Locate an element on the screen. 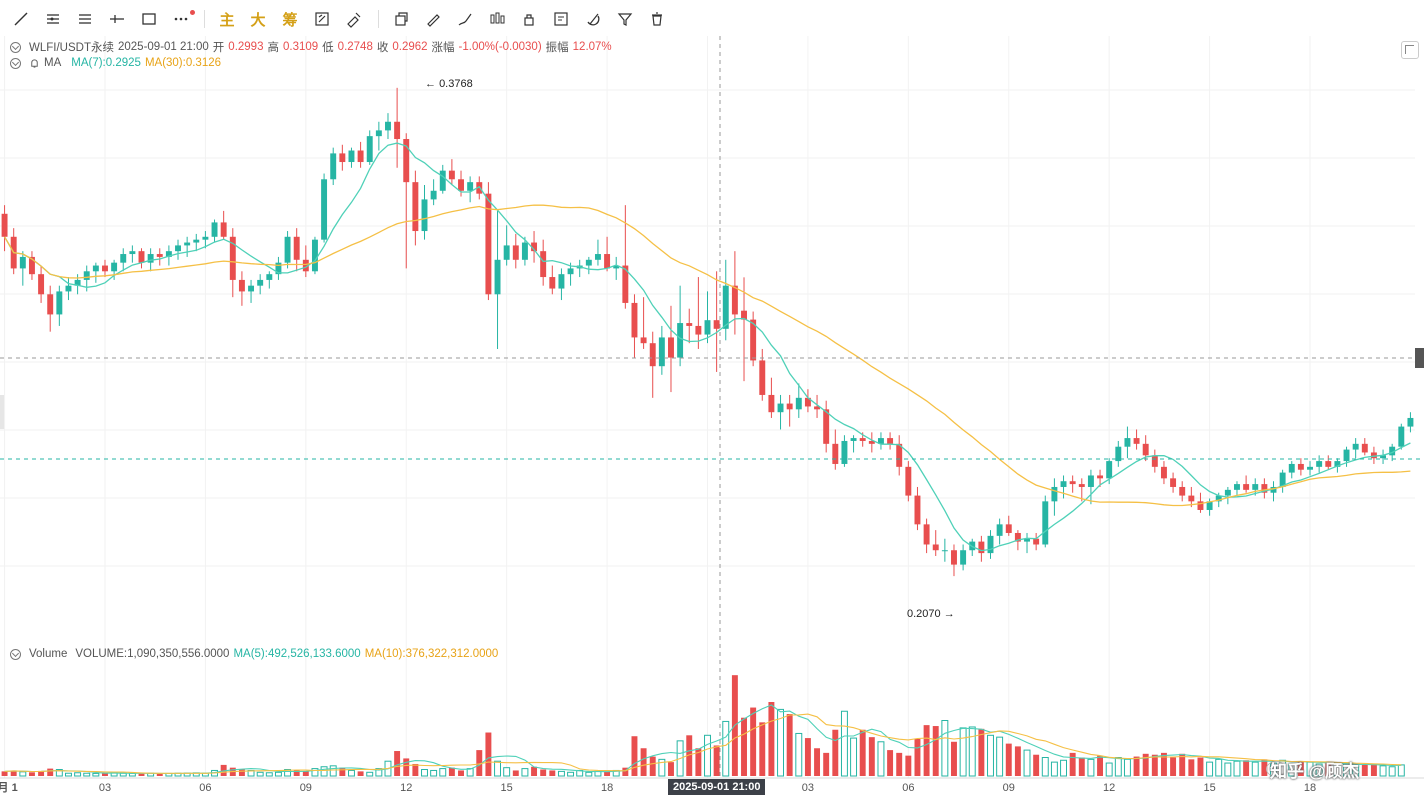 This screenshot has width=1424, height=795. note-icon is located at coordinates (561, 19).